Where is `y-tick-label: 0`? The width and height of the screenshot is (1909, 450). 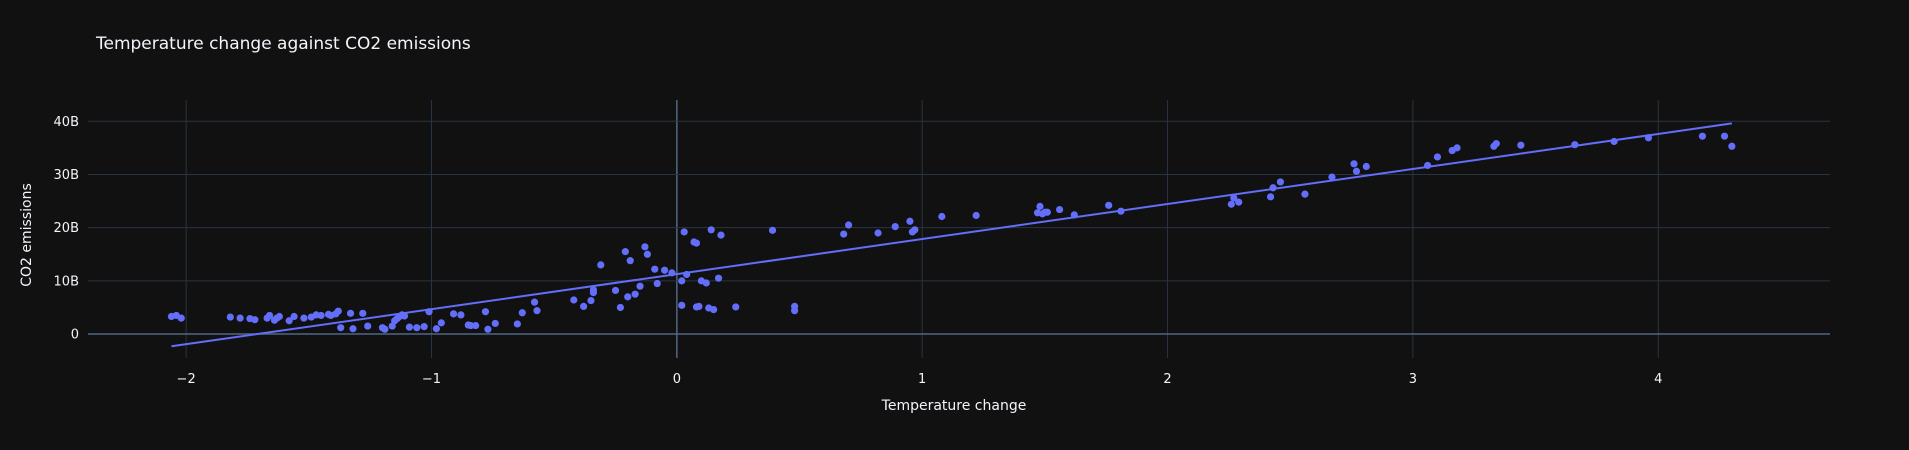
y-tick-label: 0 is located at coordinates (75, 335).